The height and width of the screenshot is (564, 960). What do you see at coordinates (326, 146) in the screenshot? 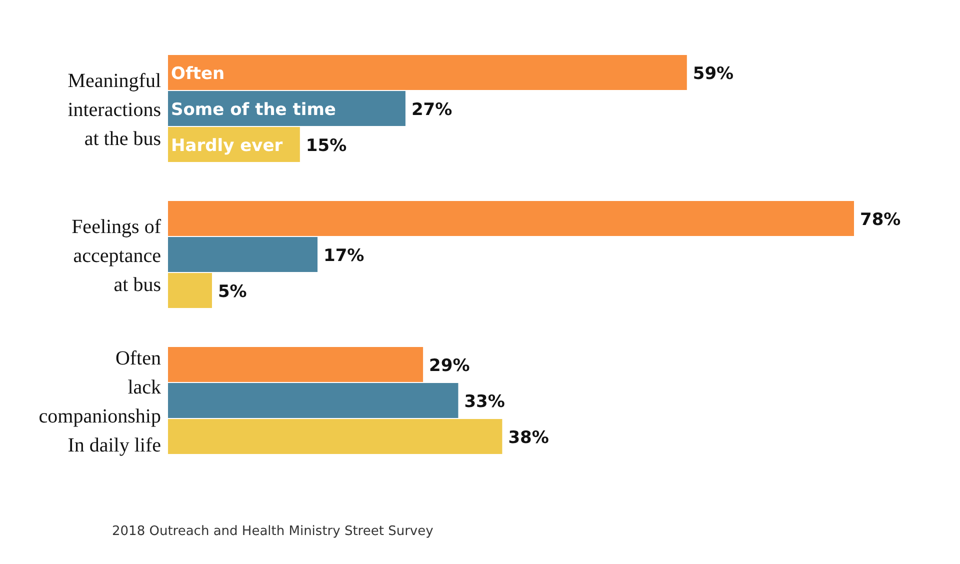
I see `data-label: 15%` at bounding box center [326, 146].